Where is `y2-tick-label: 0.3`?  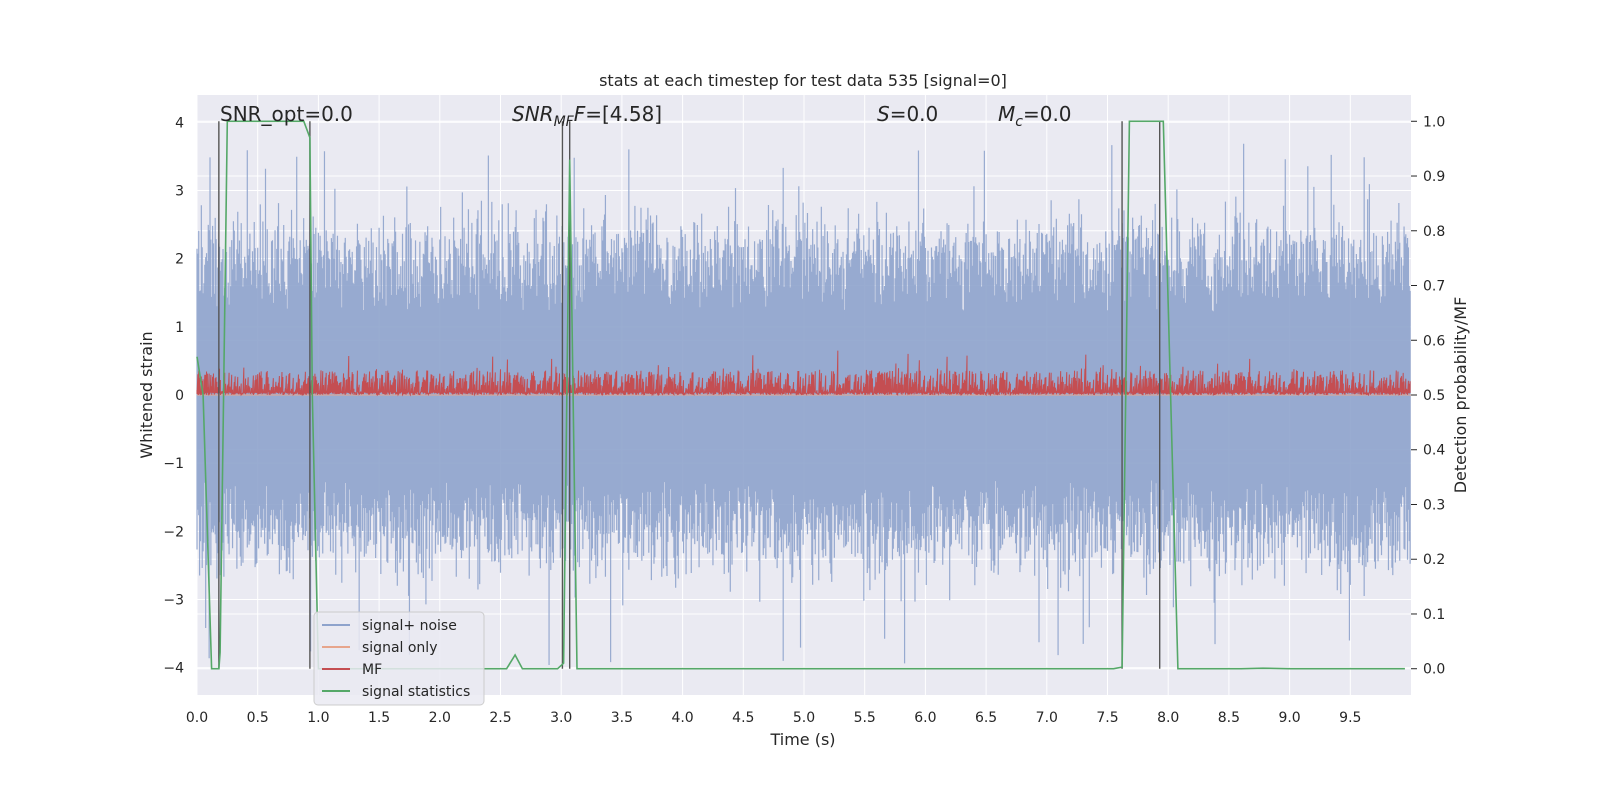
y2-tick-label: 0.3 is located at coordinates (1434, 505).